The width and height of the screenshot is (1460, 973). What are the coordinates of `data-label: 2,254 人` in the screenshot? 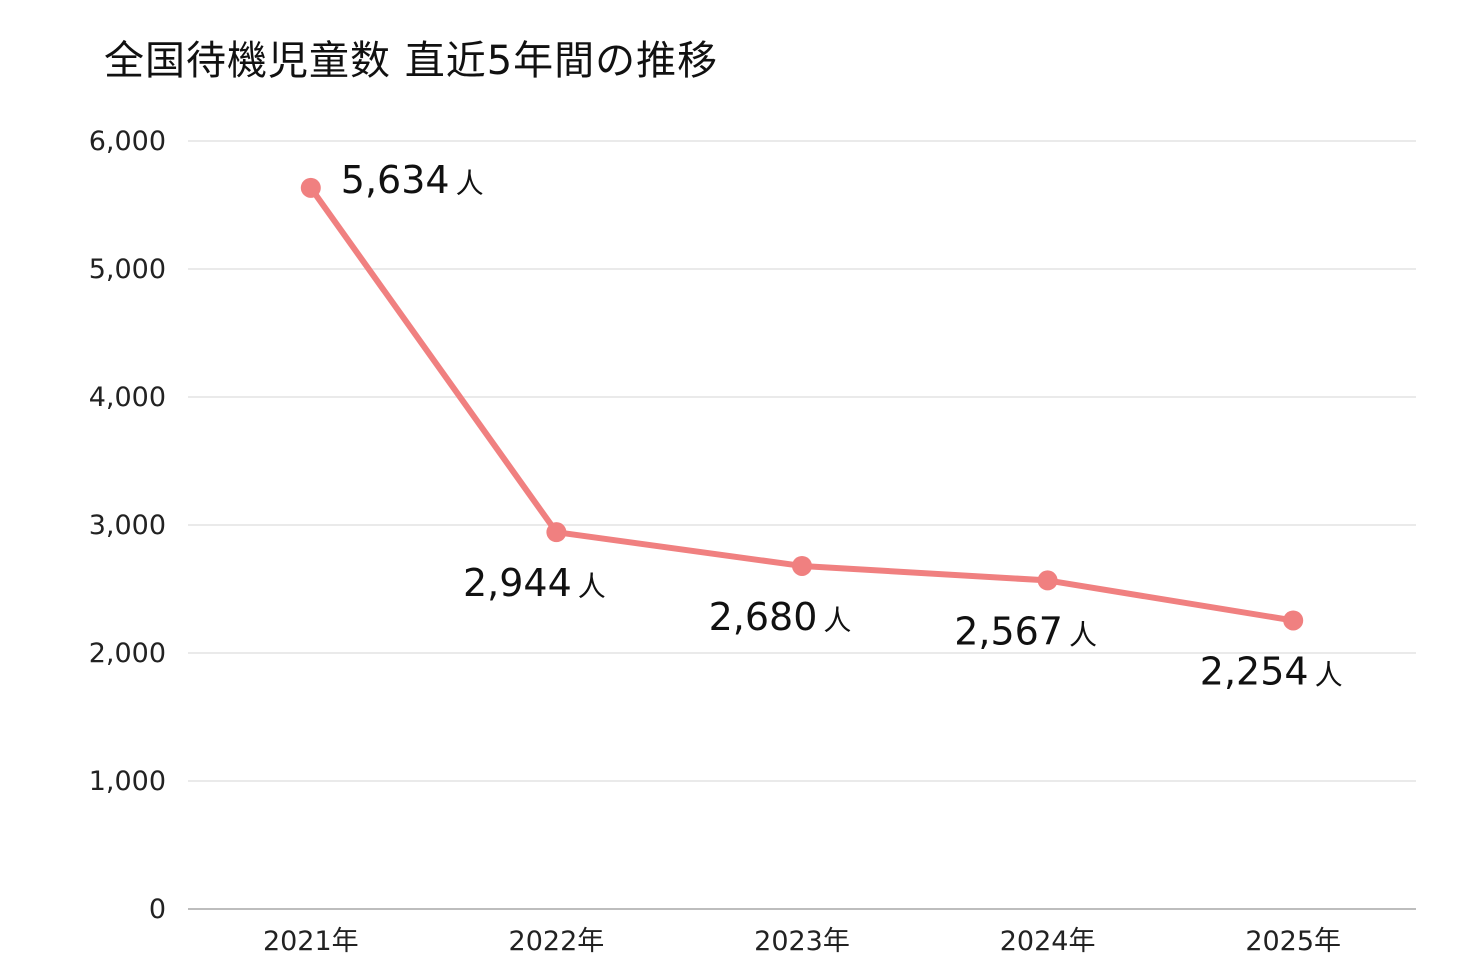 It's located at (1271, 671).